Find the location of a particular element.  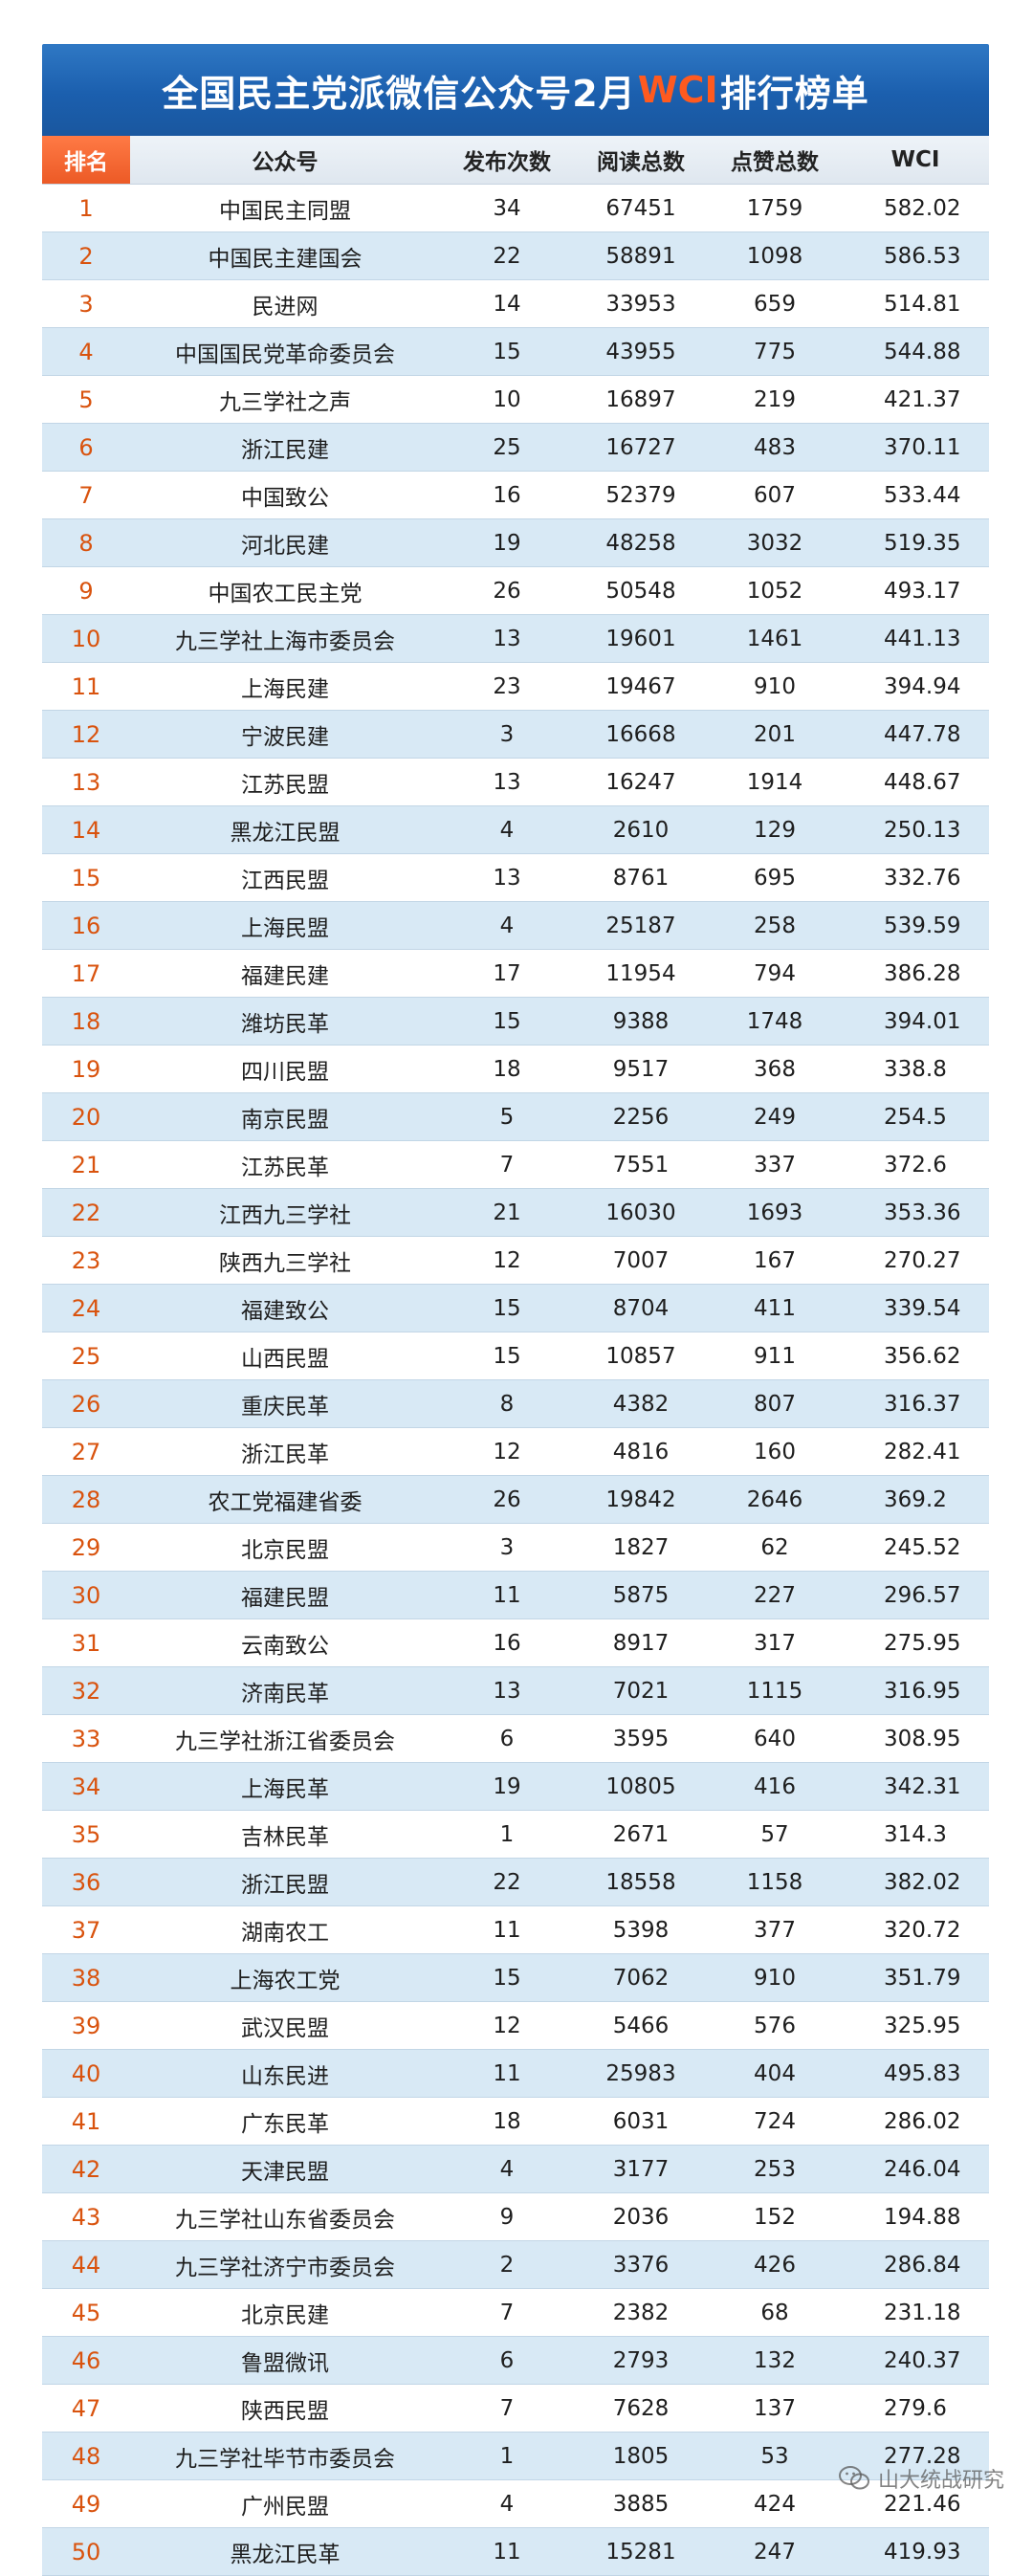

title-text-after: 排行榜单 is located at coordinates (794, 93).